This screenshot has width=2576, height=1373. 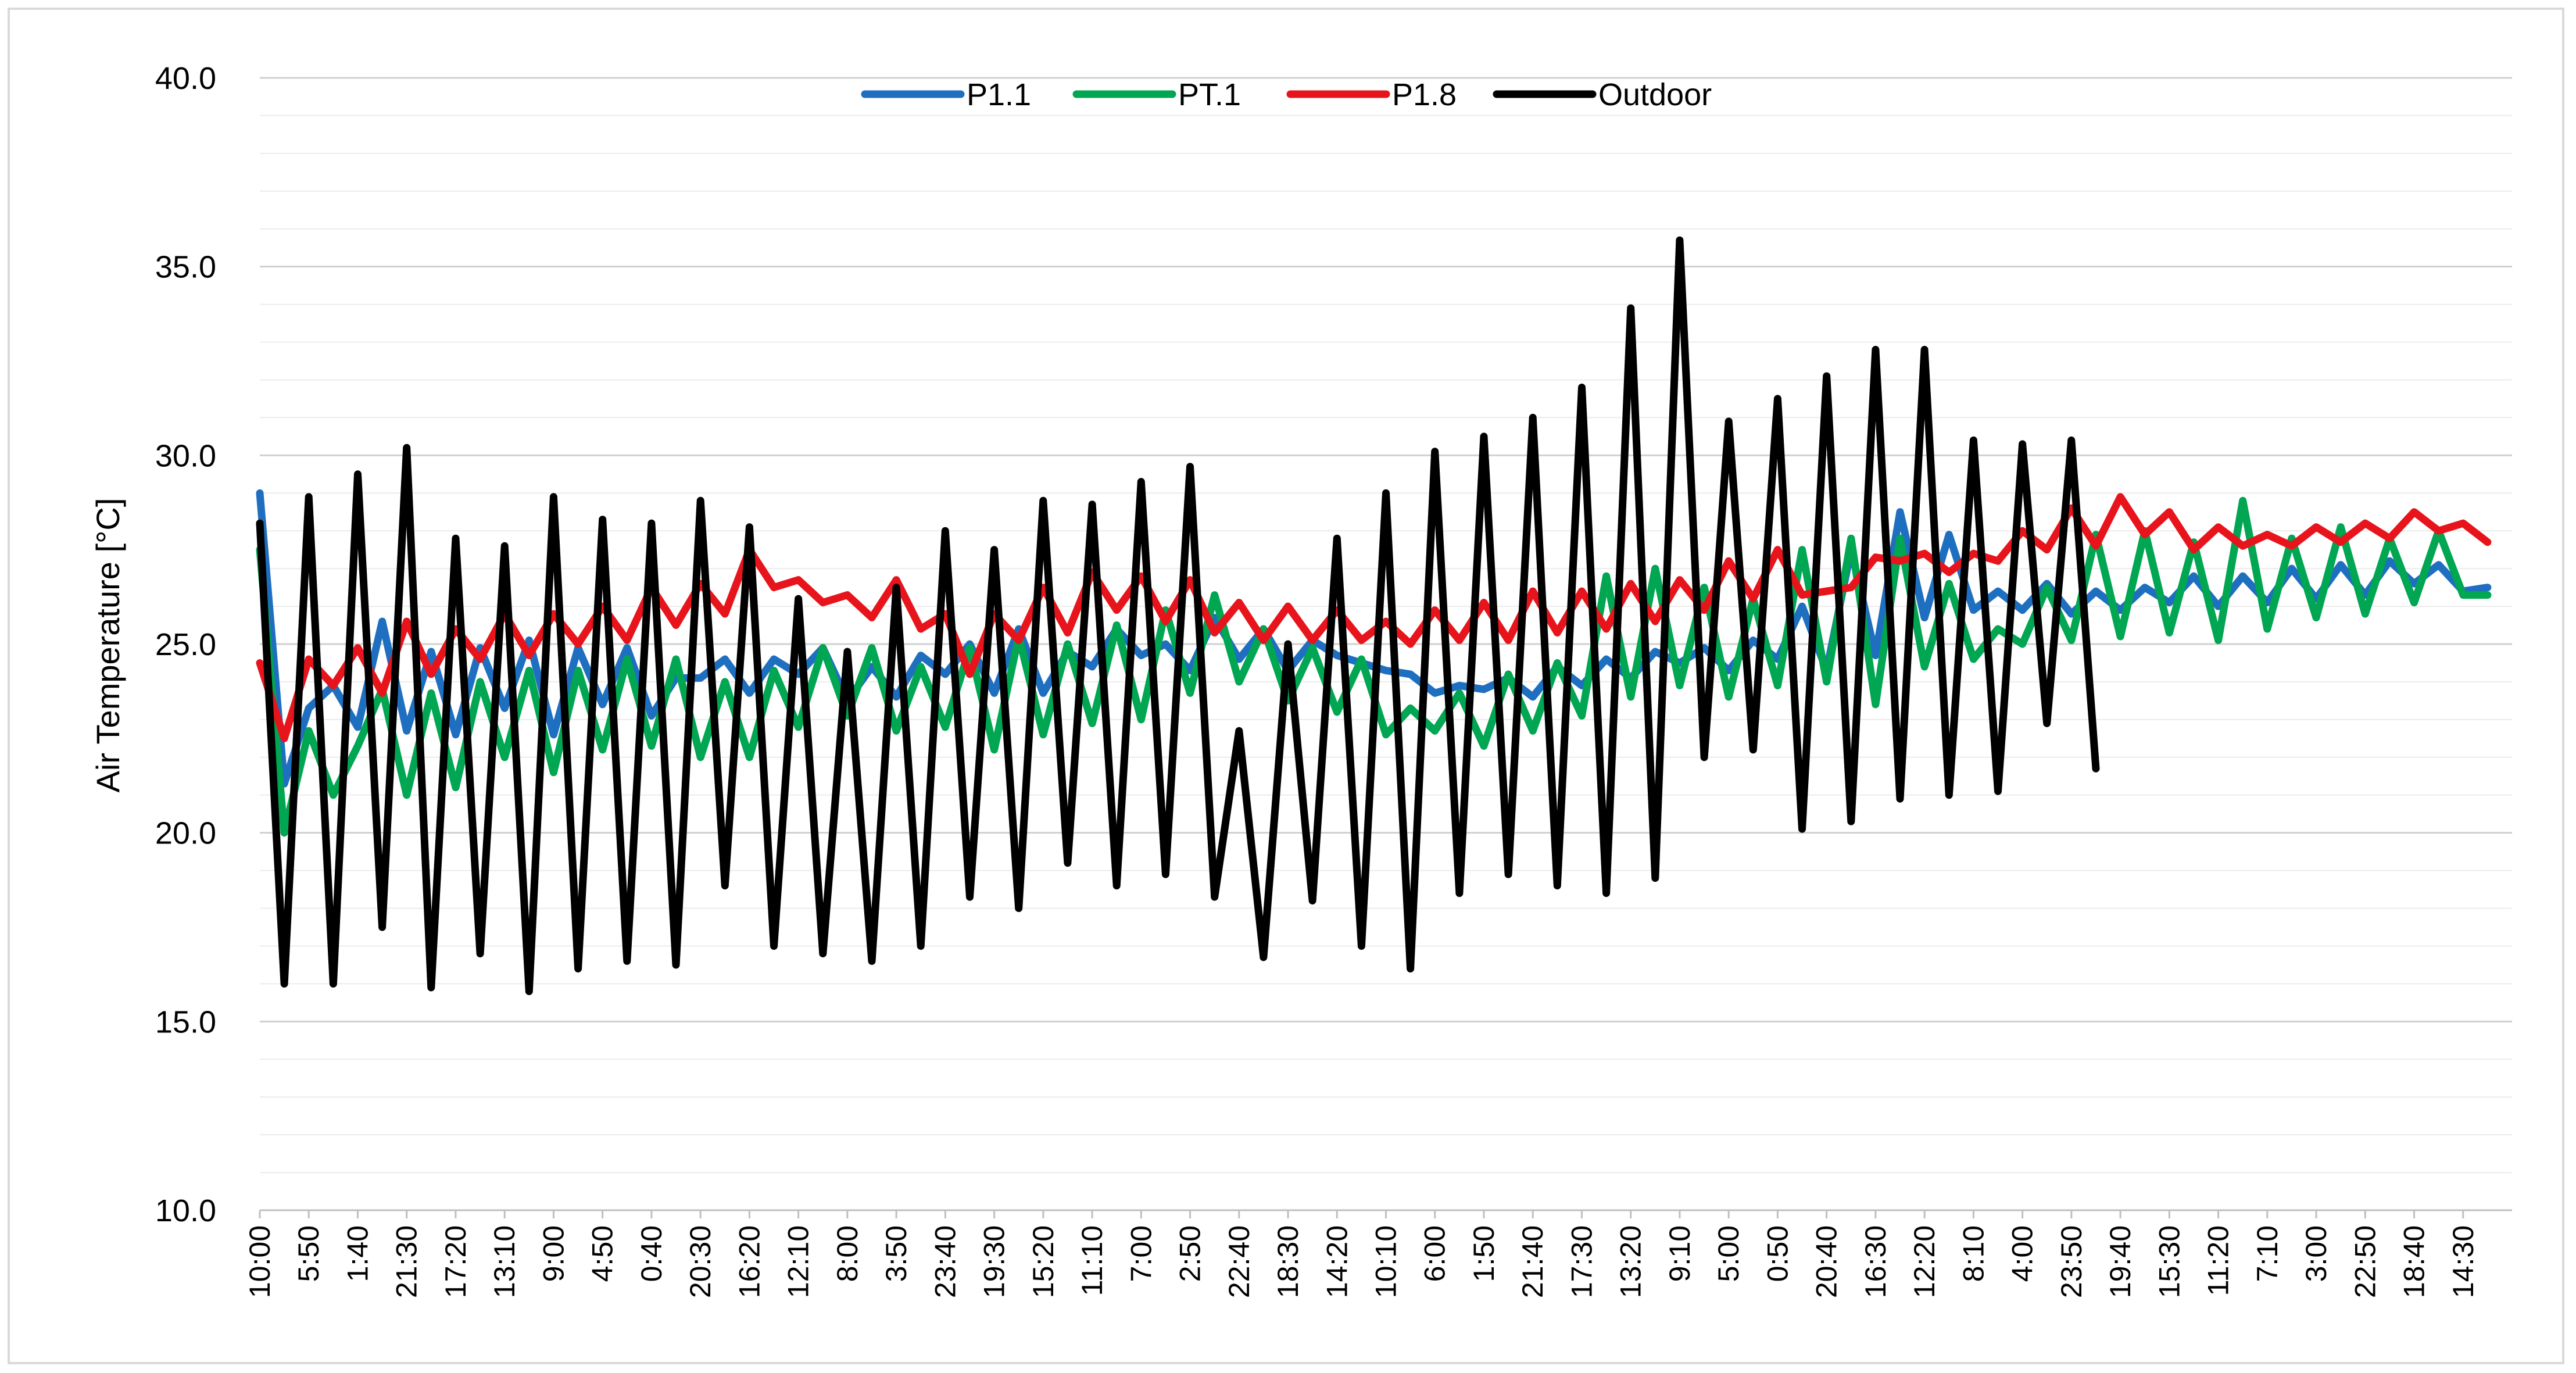 I want to click on legend-label-p1-8: P1.8, so click(x=1424, y=94).